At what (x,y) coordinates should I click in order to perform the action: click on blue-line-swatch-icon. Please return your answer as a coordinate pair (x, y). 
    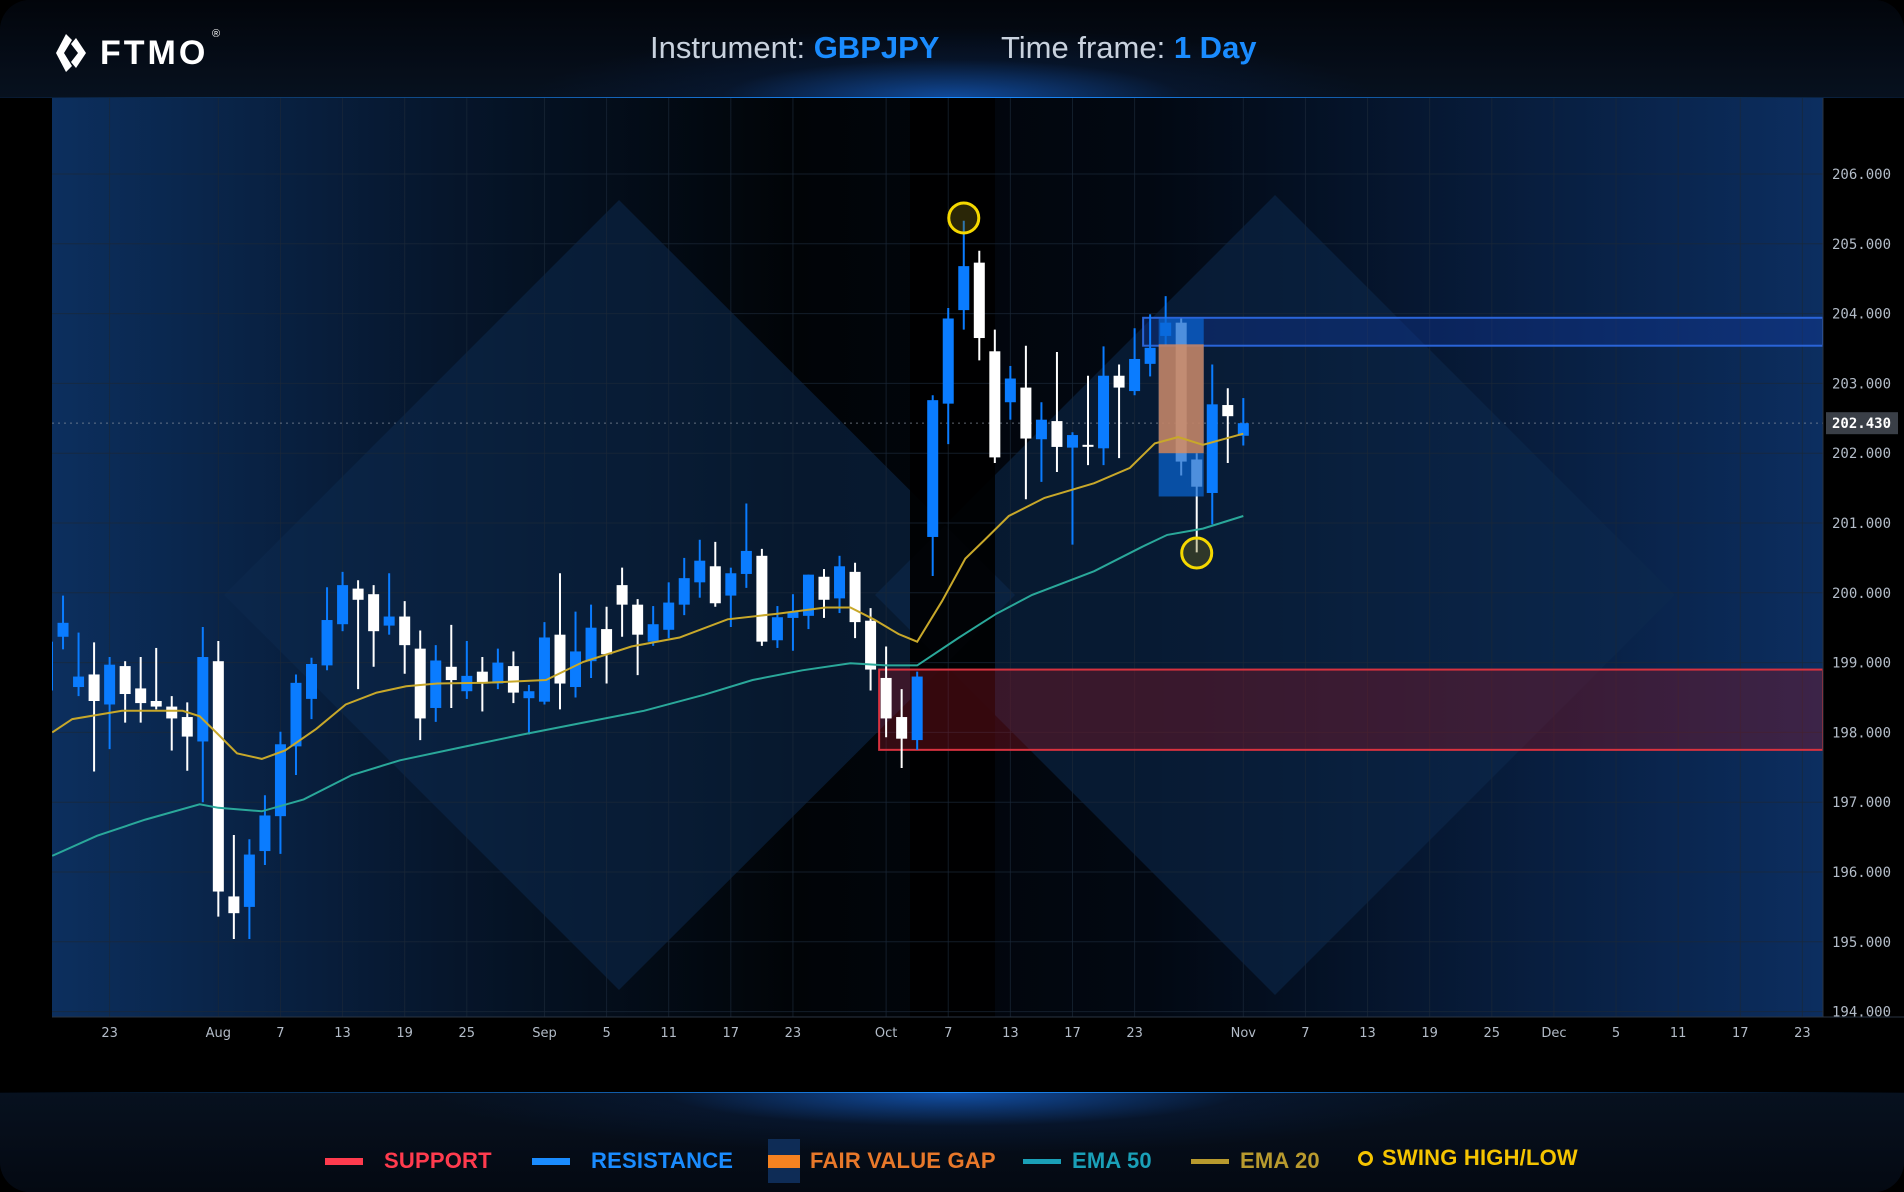
    Looking at the image, I should click on (551, 1161).